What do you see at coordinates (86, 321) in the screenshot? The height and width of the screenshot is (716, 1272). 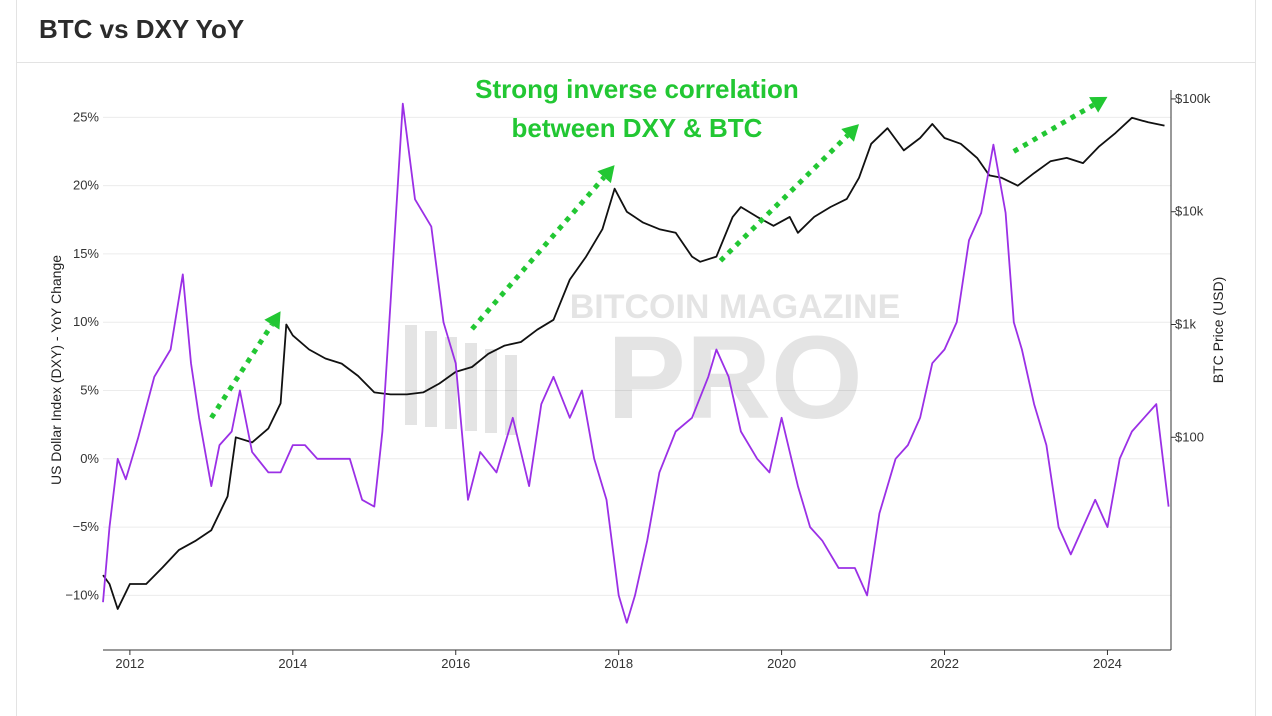 I see `y-left-tick-label: 10%` at bounding box center [86, 321].